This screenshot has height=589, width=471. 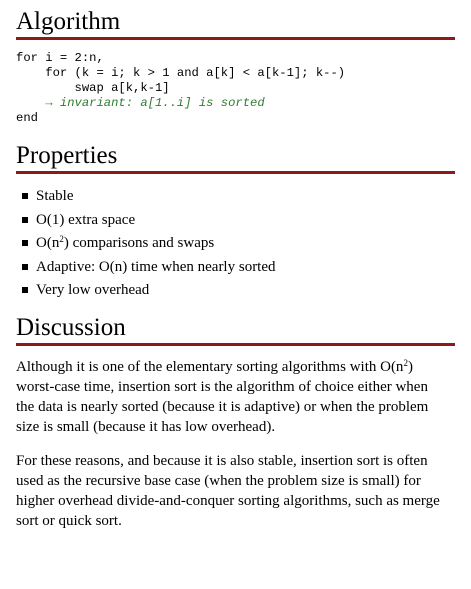 I want to click on code-line: swap a[k,k-1], so click(x=93, y=88).